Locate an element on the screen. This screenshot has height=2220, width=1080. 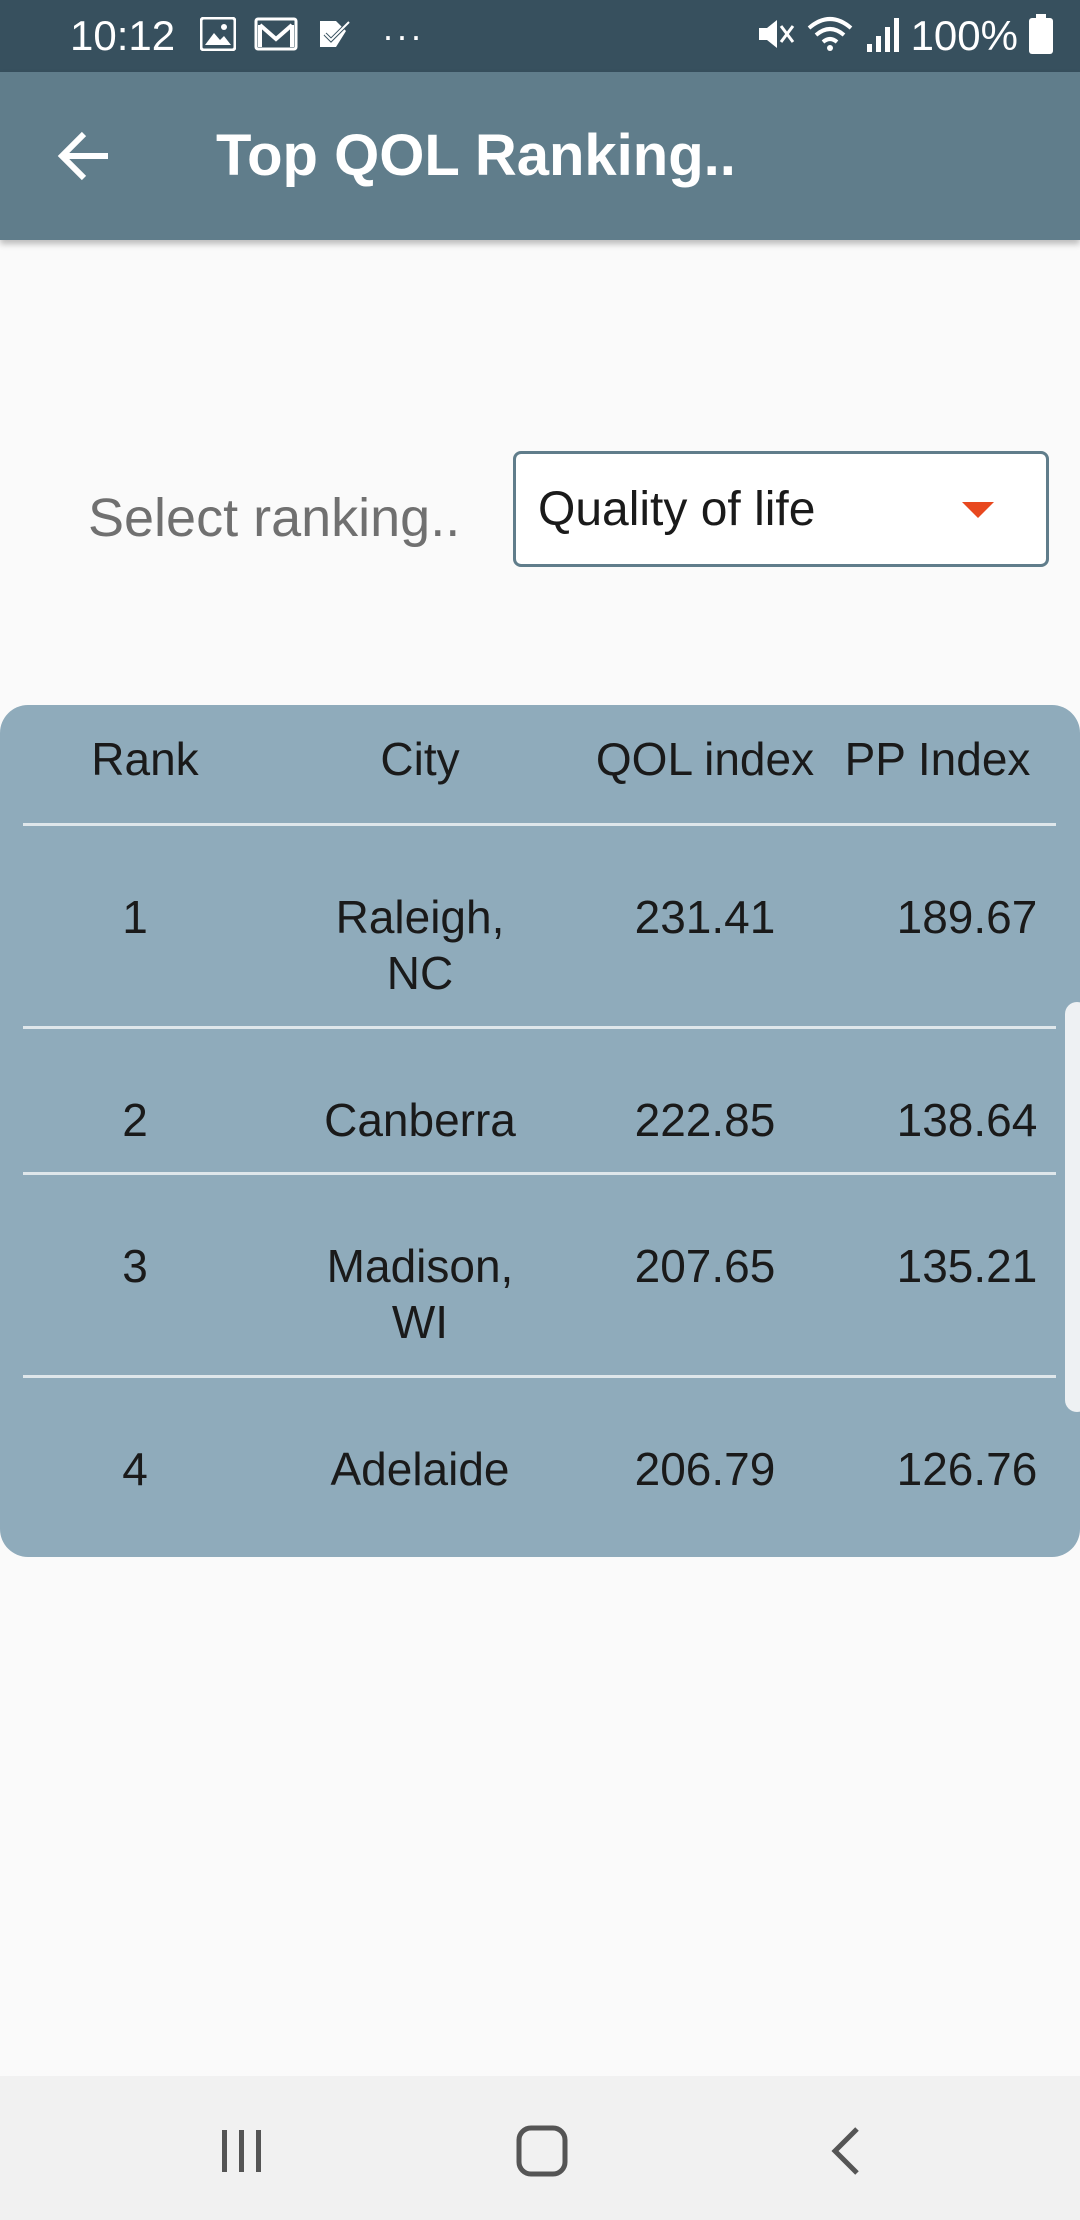
table-header: Rank City QOL index PP Index is located at coordinates (540, 765).